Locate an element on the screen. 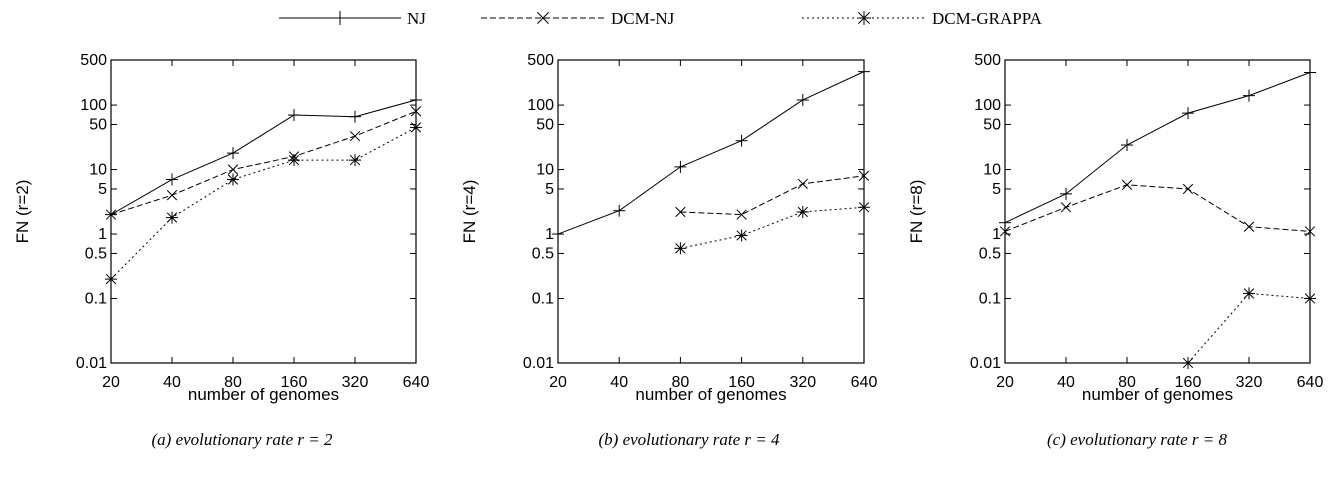 The image size is (1338, 477). y-axis-label: FN (r=2) is located at coordinates (22, 212).